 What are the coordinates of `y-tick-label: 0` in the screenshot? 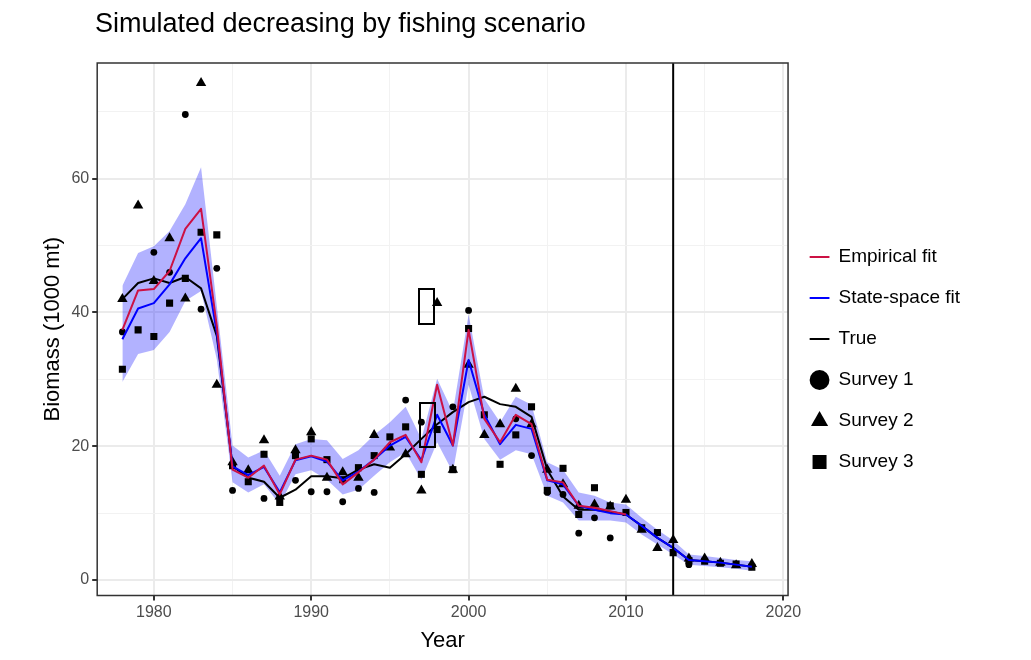 It's located at (85, 579).